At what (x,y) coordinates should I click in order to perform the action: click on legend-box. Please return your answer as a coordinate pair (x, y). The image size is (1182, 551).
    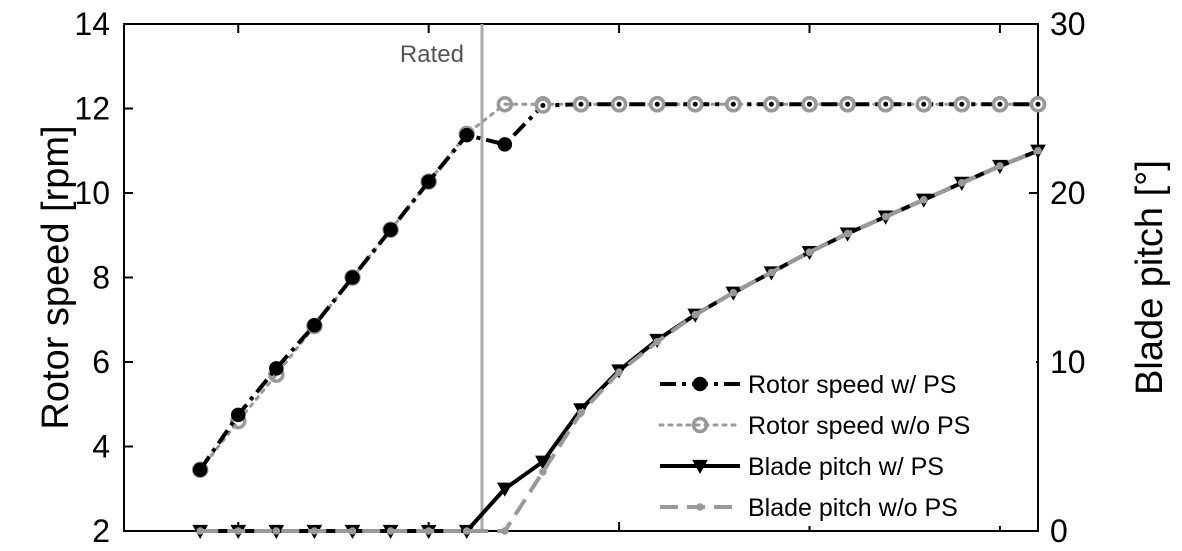
    Looking at the image, I should click on (843, 443).